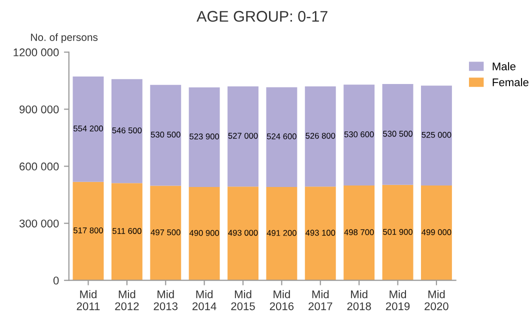 The width and height of the screenshot is (530, 326). What do you see at coordinates (359, 300) in the screenshot?
I see `x-tick-label: Mid 2018` at bounding box center [359, 300].